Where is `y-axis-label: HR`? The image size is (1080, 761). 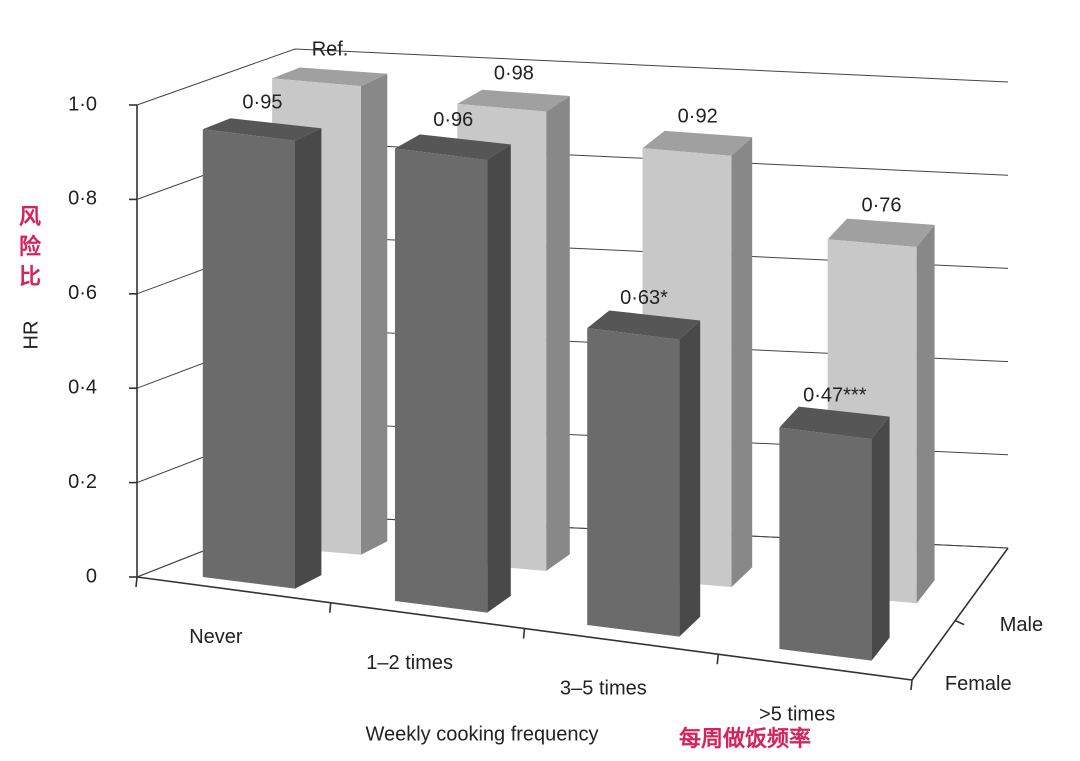 y-axis-label: HR is located at coordinates (31, 335).